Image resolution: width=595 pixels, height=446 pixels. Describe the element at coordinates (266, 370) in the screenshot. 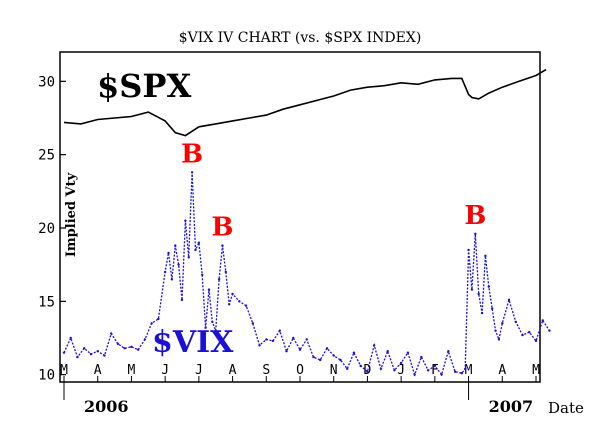

I see `x-month-label: S` at that location.